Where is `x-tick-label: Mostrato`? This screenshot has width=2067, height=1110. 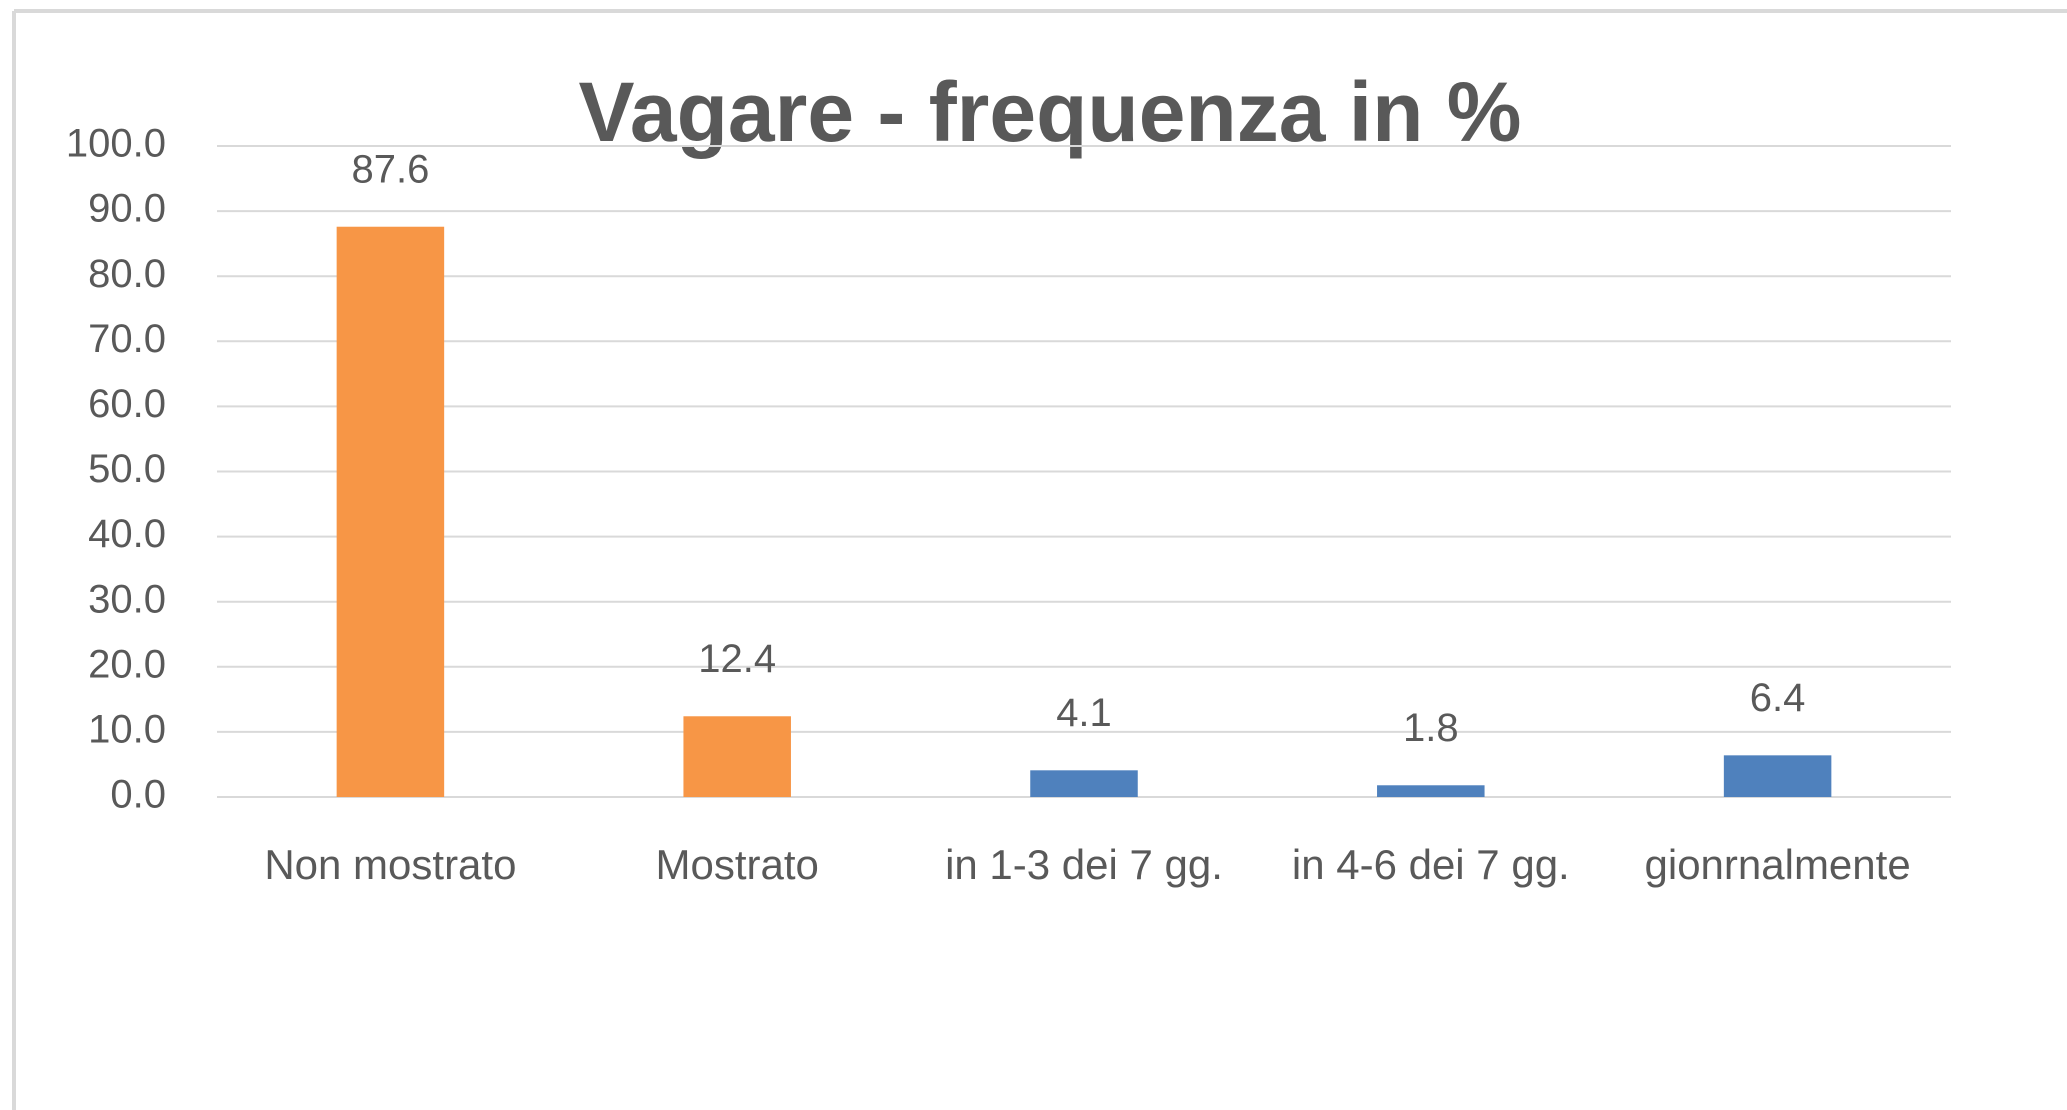
x-tick-label: Mostrato is located at coordinates (737, 864).